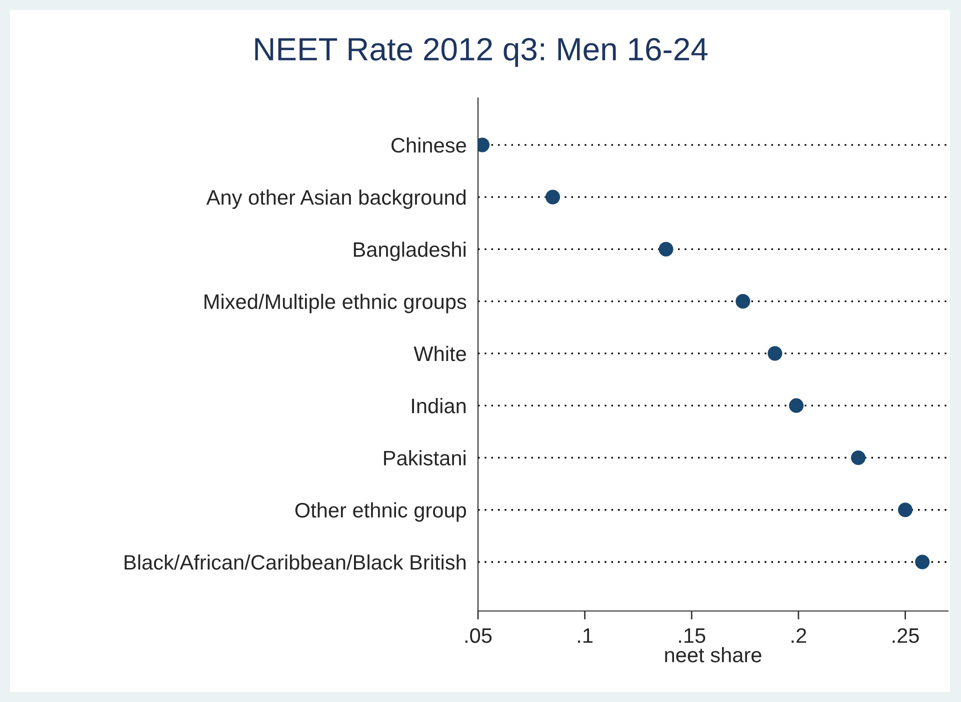  I want to click on y-tick-label: Mixed/Multiple ethnic groups, so click(335, 304).